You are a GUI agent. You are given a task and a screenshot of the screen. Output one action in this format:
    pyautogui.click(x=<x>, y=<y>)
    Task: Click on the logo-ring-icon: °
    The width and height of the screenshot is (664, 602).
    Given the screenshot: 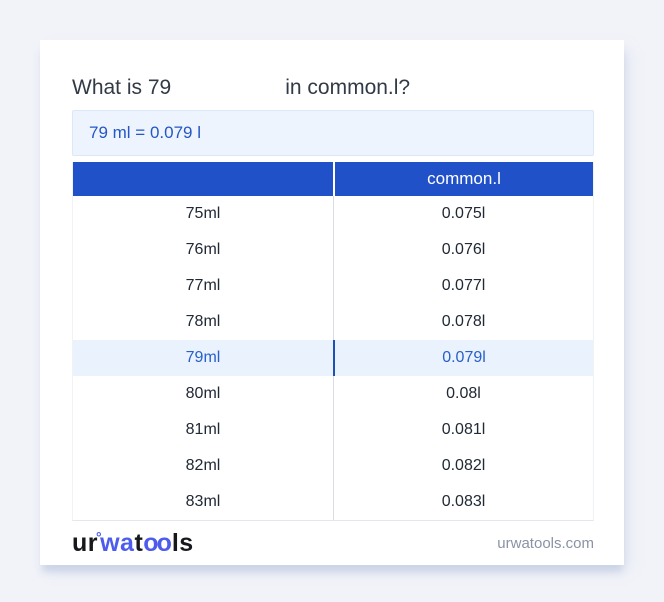 What is the action you would take?
    pyautogui.click(x=99, y=536)
    